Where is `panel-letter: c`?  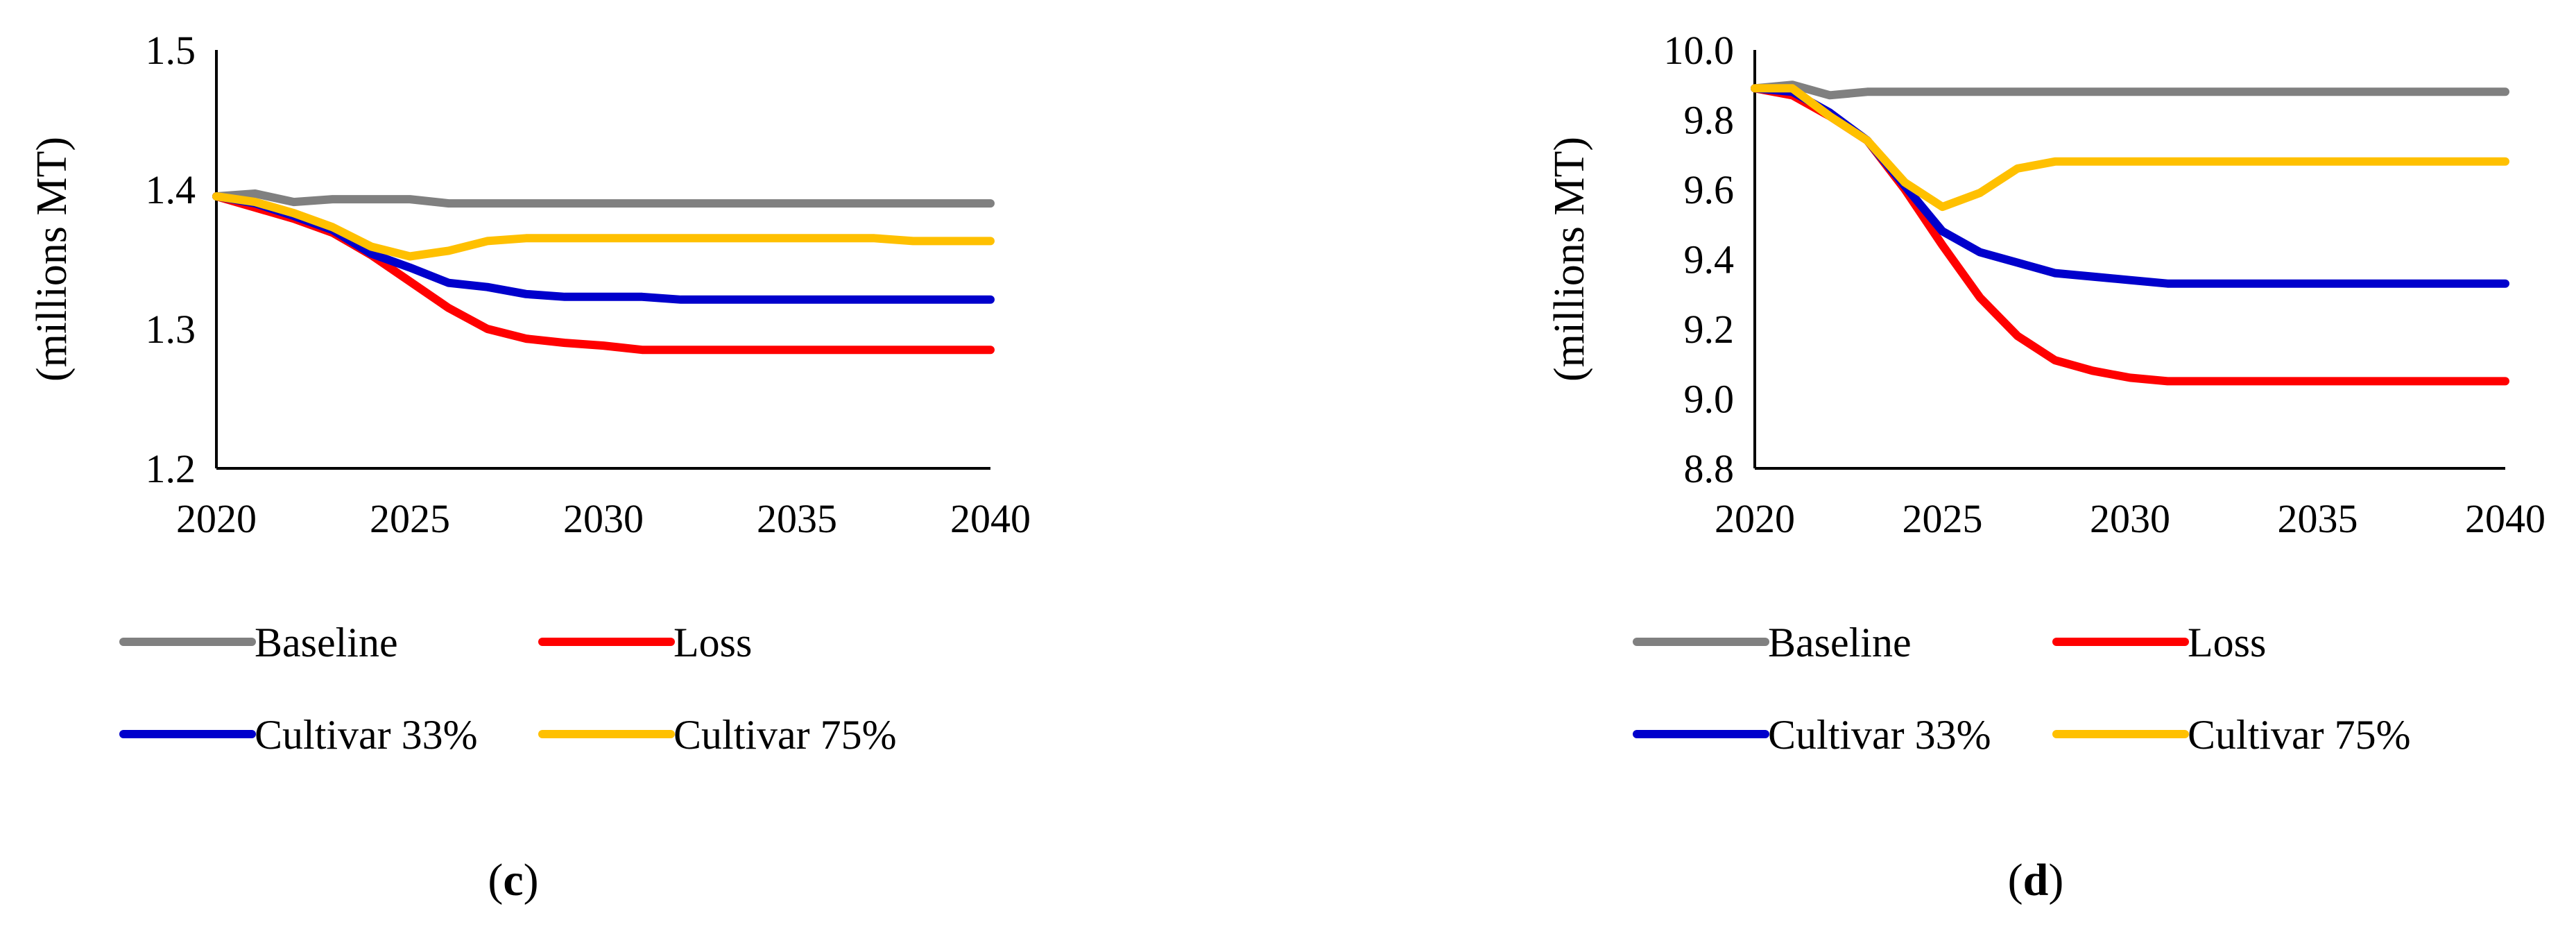 panel-letter: c is located at coordinates (513, 880).